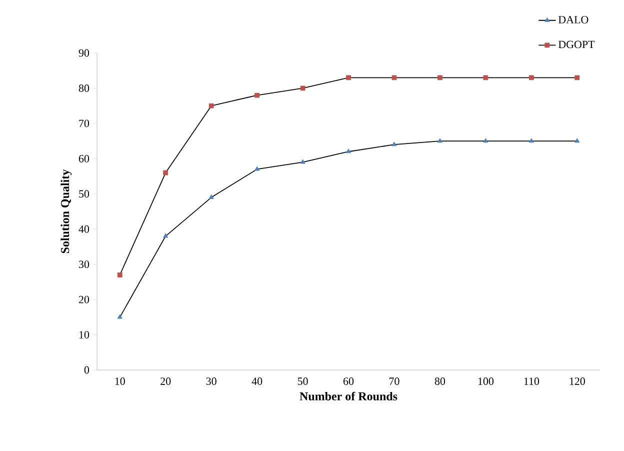 This screenshot has height=451, width=624. What do you see at coordinates (576, 44) in the screenshot?
I see `legend-label: DGOPT` at bounding box center [576, 44].